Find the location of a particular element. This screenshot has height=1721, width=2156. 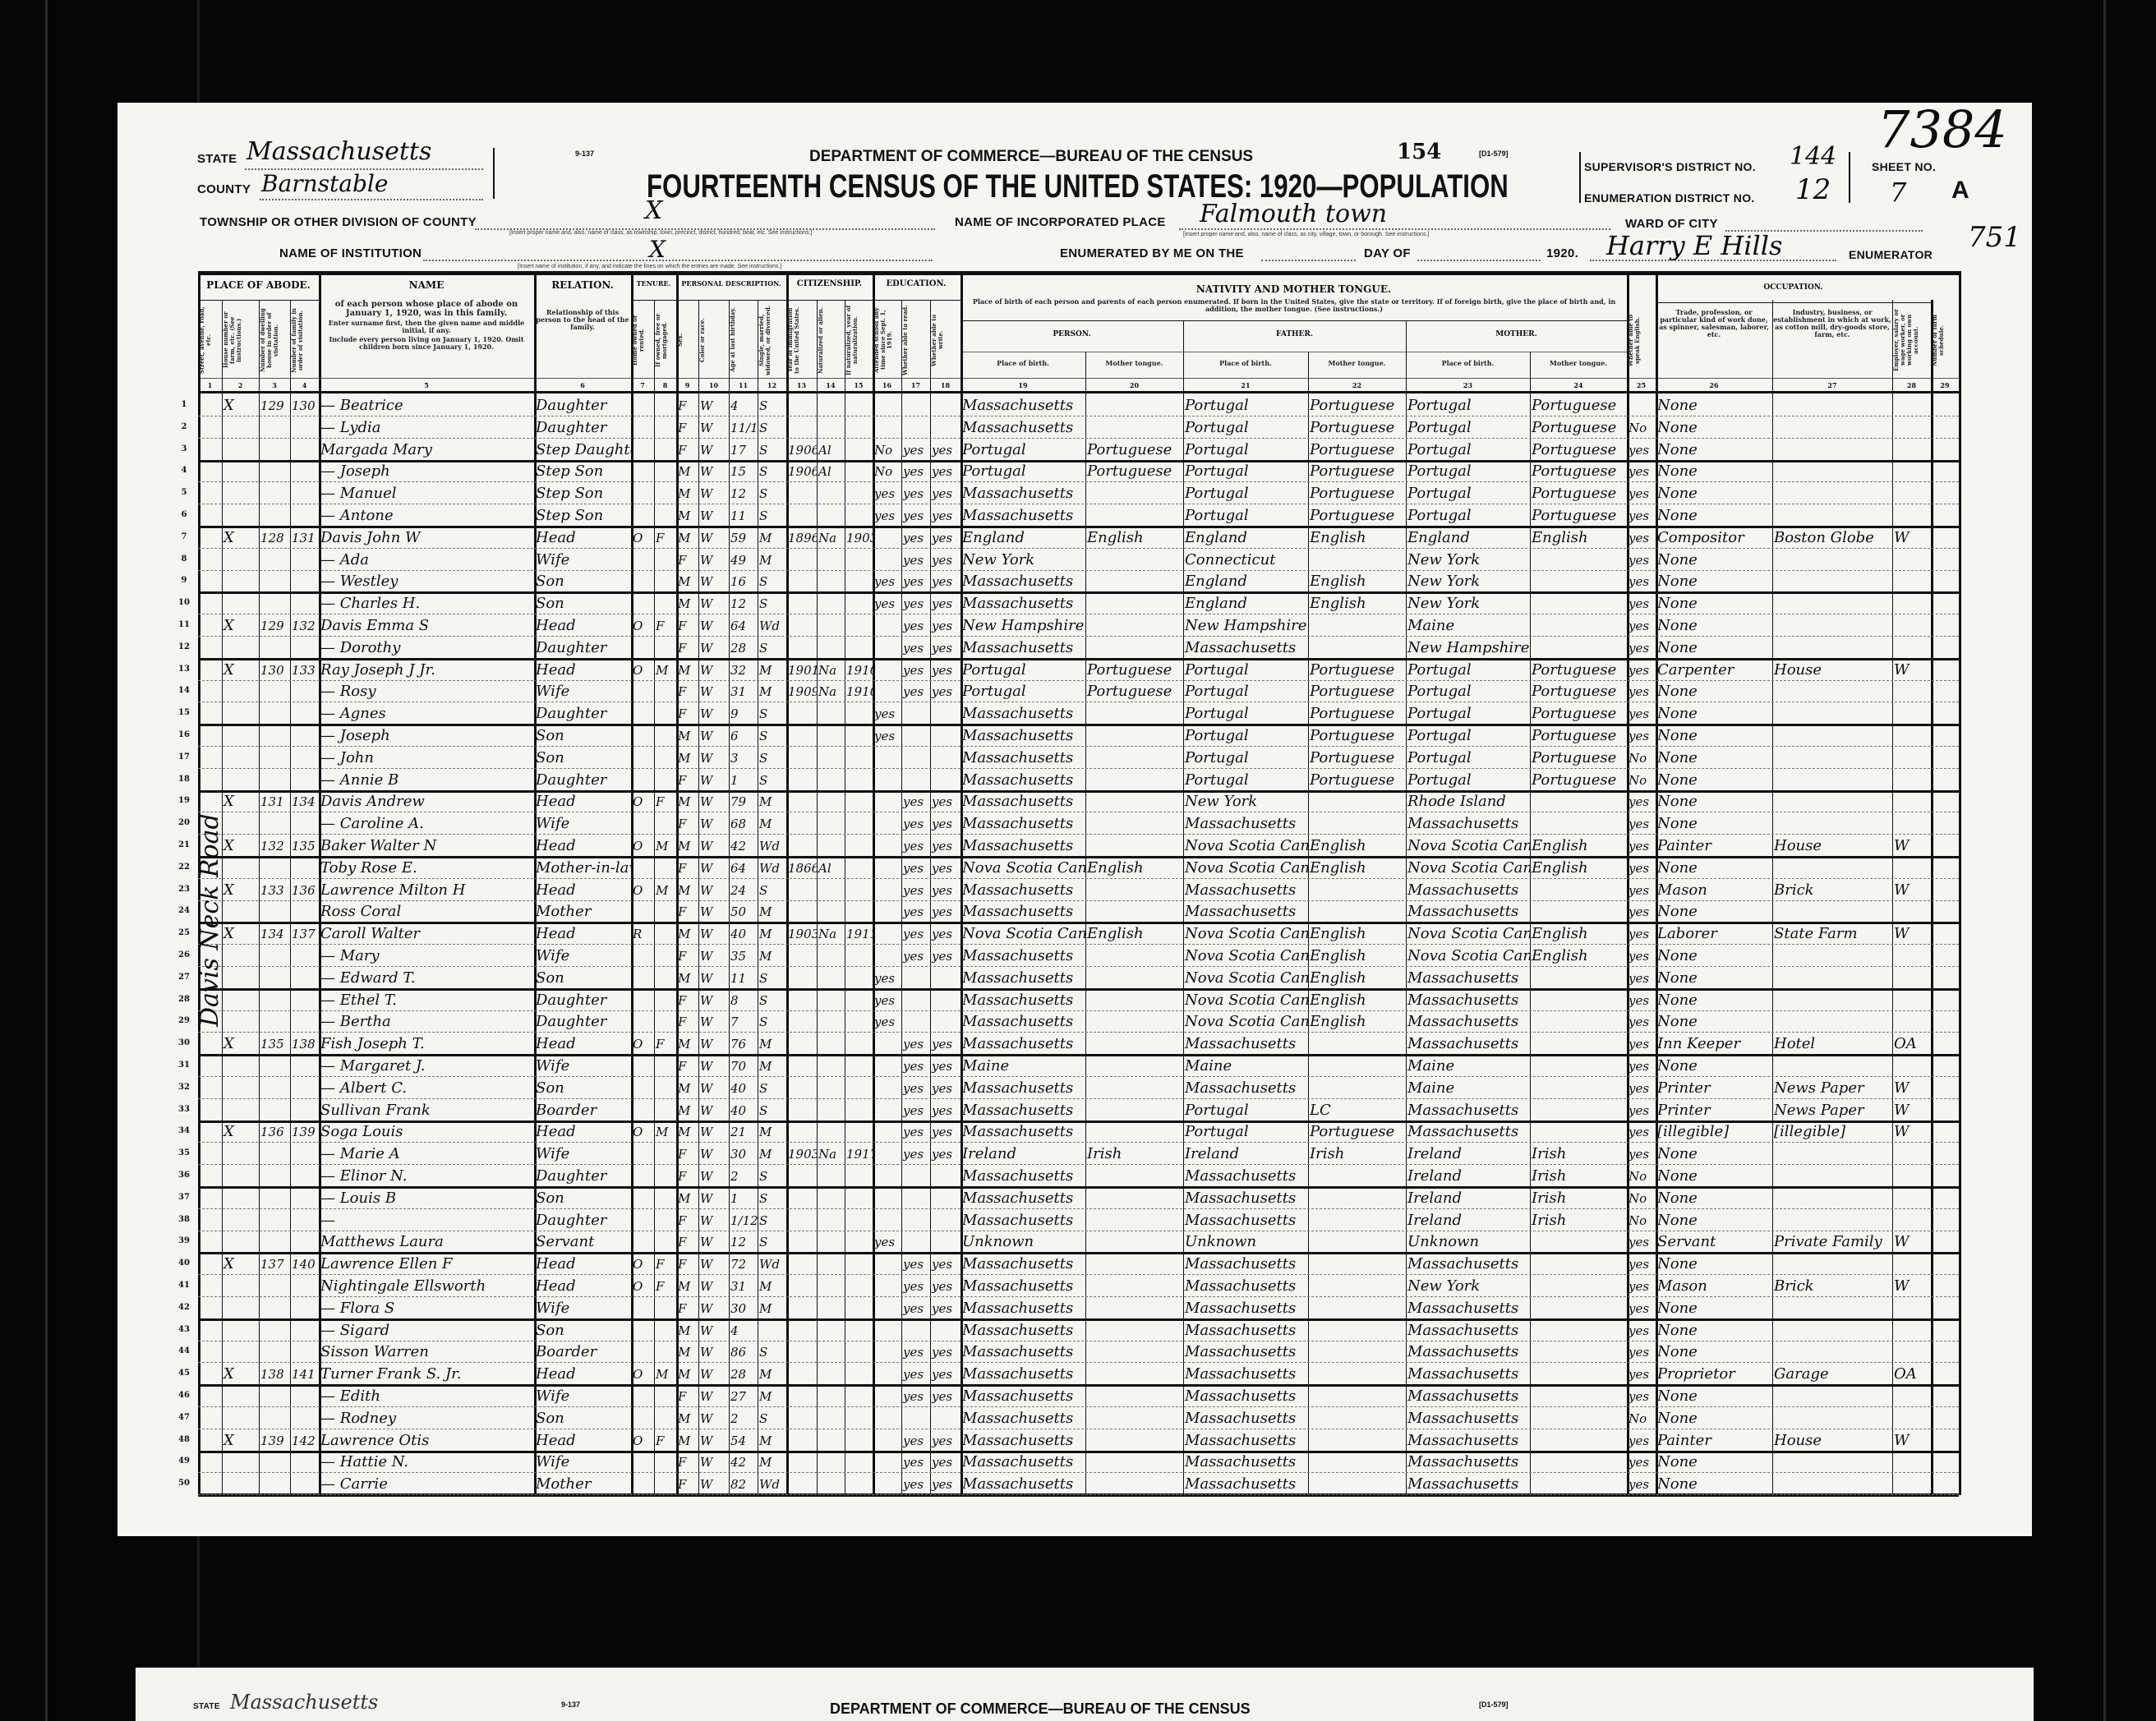

cell-sex: F is located at coordinates (682, 714).